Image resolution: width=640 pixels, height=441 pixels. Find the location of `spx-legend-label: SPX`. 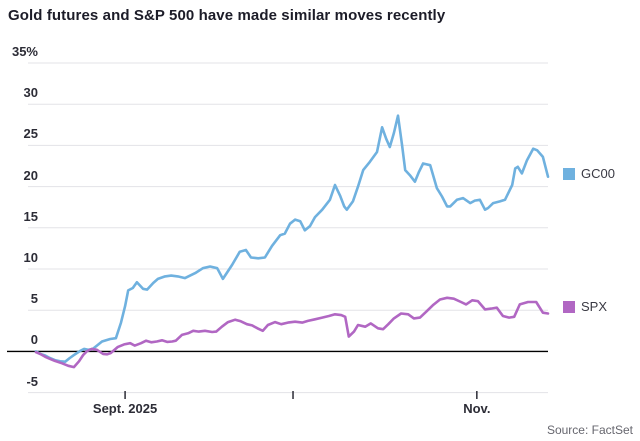

spx-legend-label: SPX is located at coordinates (594, 306).